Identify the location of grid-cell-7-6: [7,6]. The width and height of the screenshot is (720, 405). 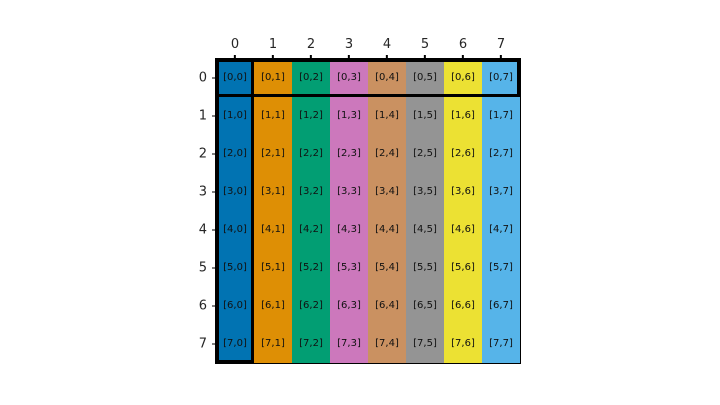
(463, 344).